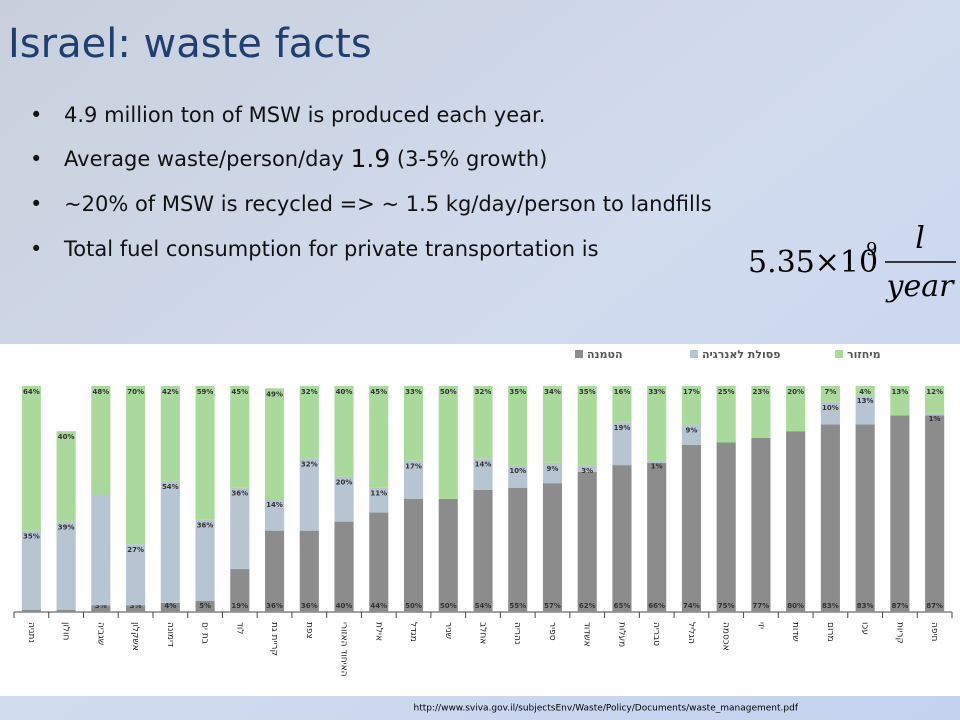  I want to click on data-label: 16%, so click(622, 392).